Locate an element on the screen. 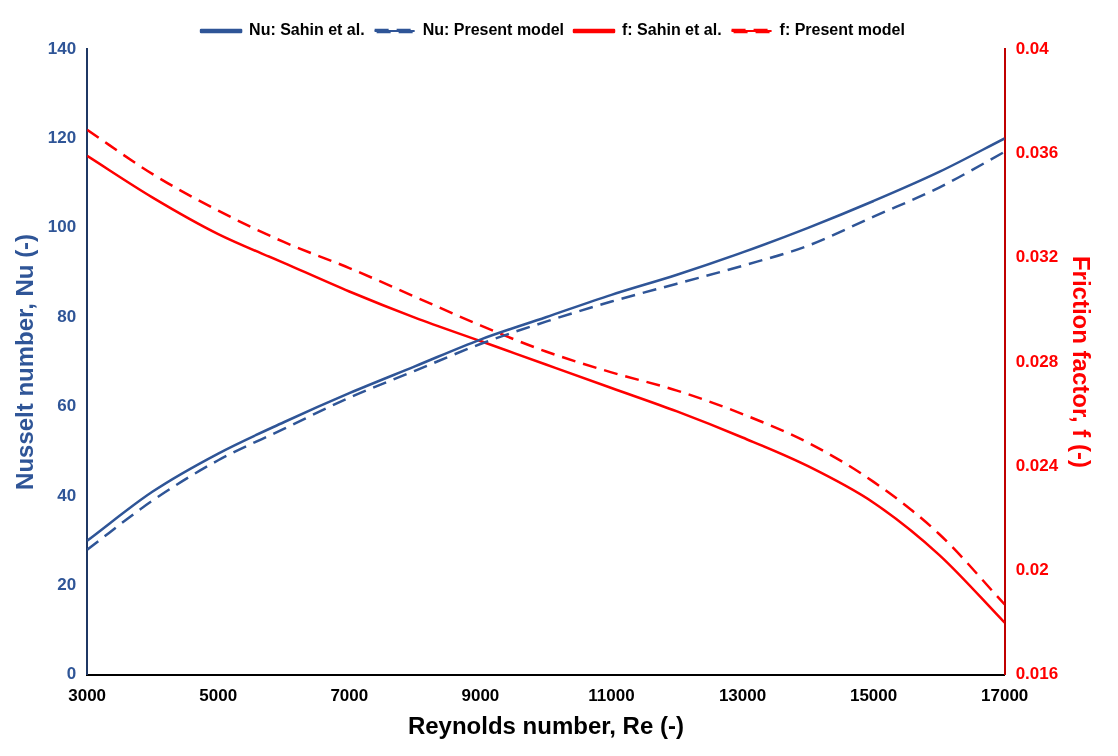 The width and height of the screenshot is (1118, 756). y-tick-label: 60 is located at coordinates (67, 406).